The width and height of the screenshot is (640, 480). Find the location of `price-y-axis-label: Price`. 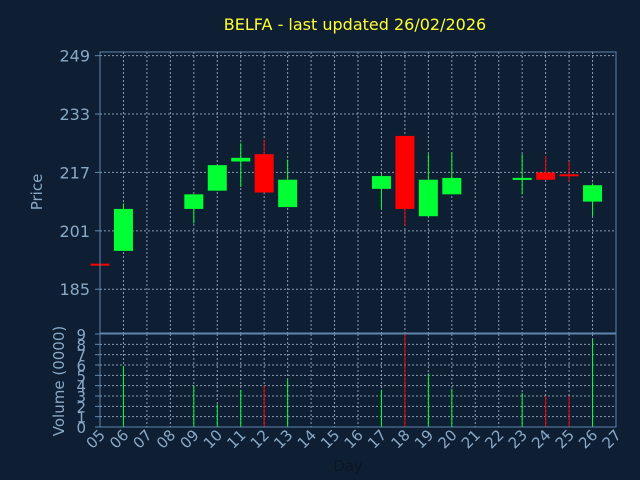

price-y-axis-label: Price is located at coordinates (37, 192).